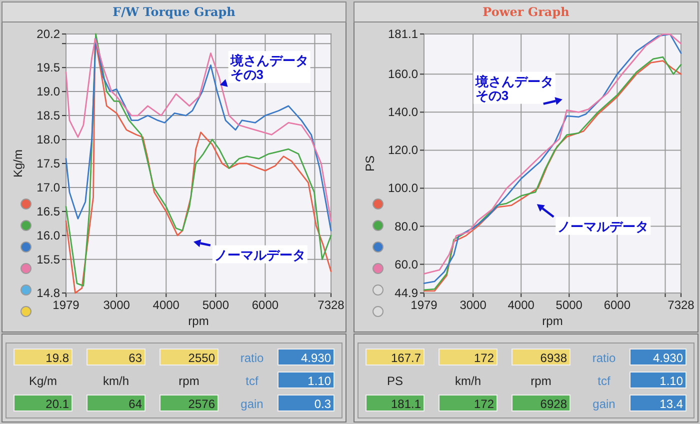 The image size is (700, 424). What do you see at coordinates (526, 12) in the screenshot?
I see `chart-title: Power Graph` at bounding box center [526, 12].